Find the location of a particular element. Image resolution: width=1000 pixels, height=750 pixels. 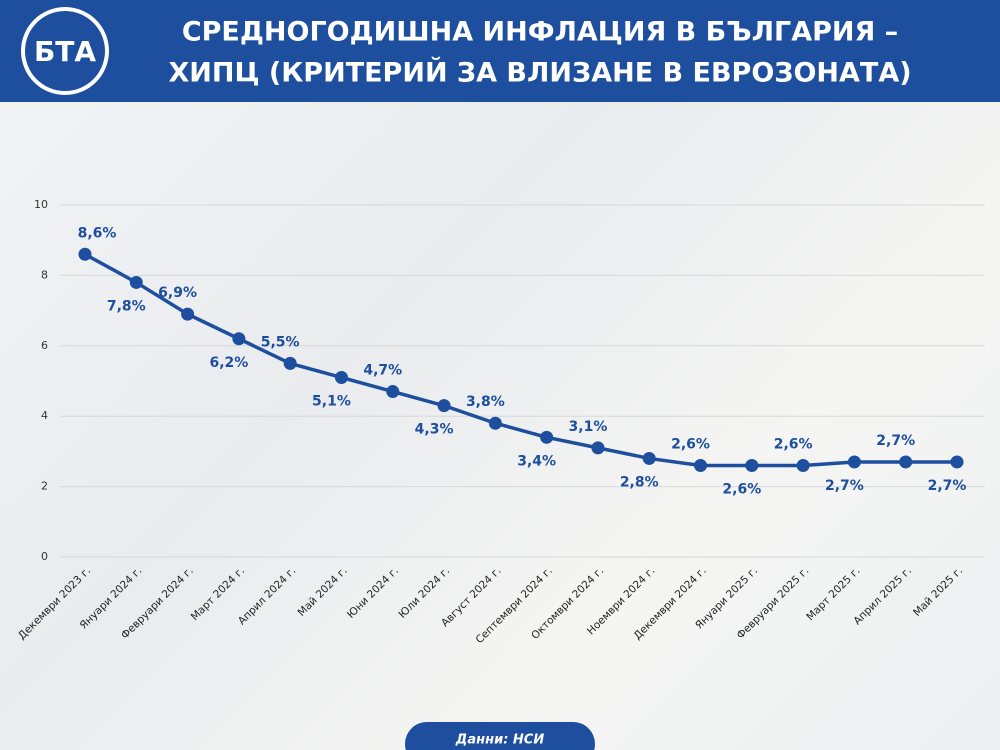

data-label: 2,8% is located at coordinates (639, 482).